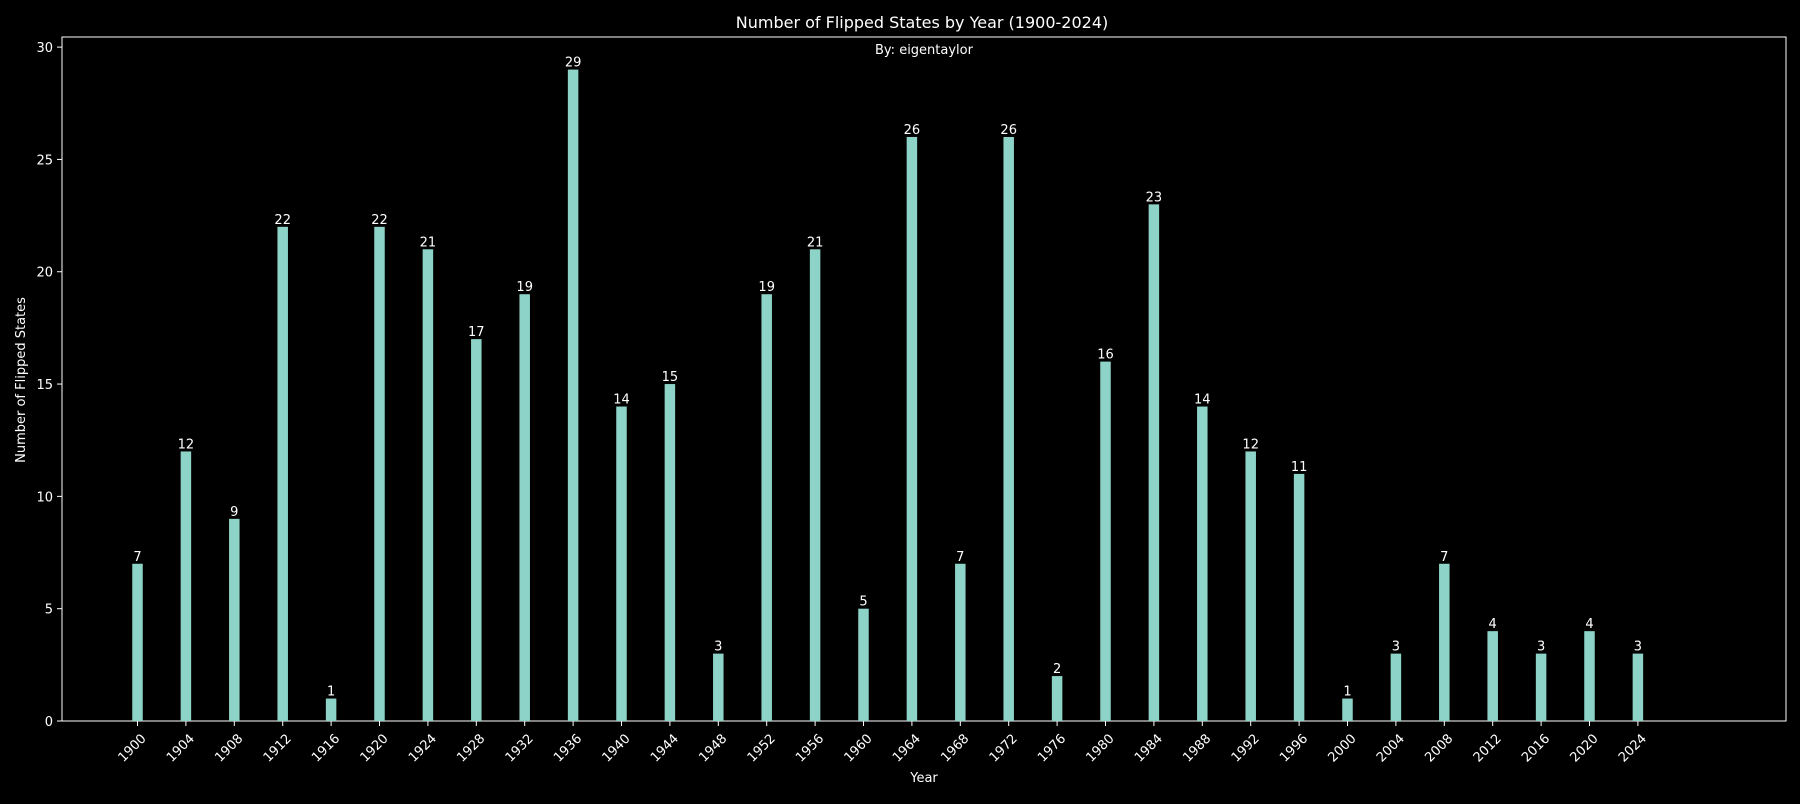 This screenshot has height=804, width=1800. I want to click on y-tick-label-0: 0, so click(49, 722).